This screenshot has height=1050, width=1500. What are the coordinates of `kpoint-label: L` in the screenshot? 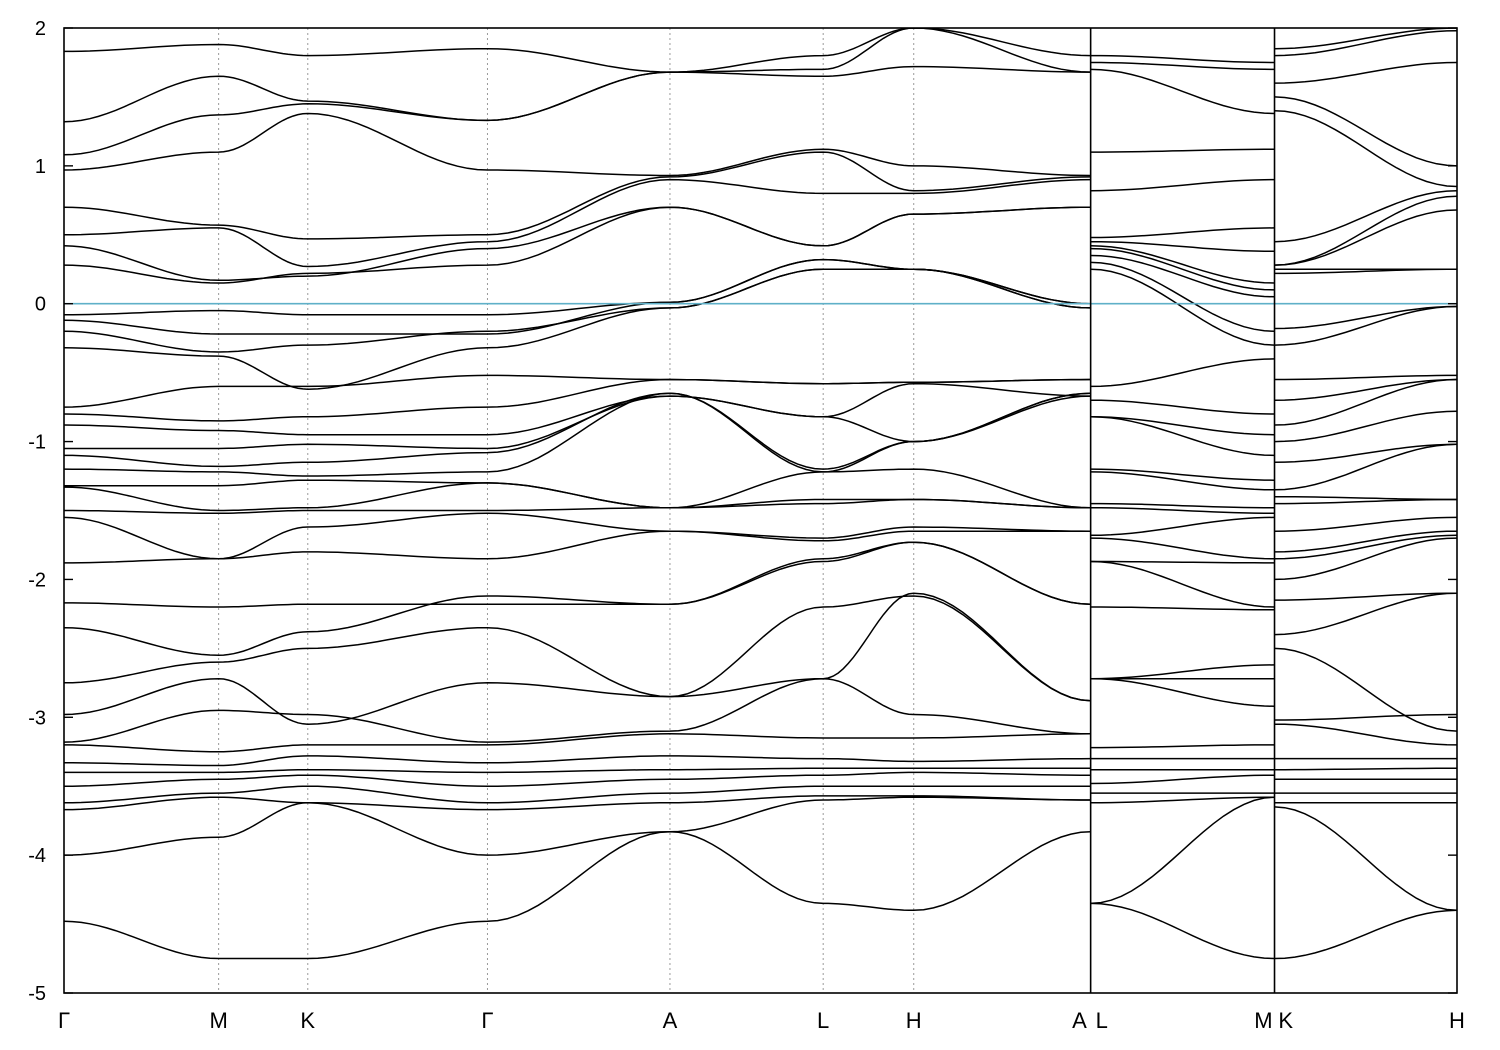 It's located at (823, 1020).